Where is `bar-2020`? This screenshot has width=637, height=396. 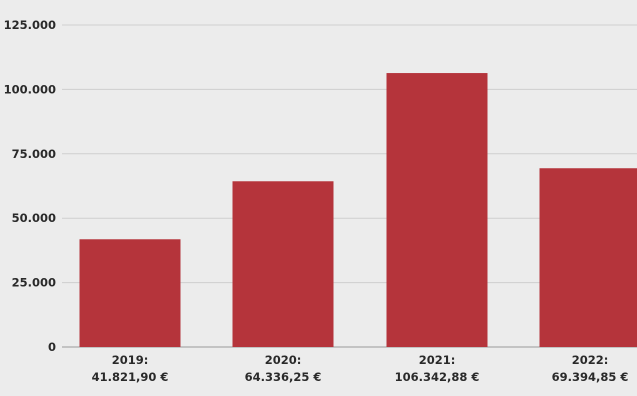
bar-2020 is located at coordinates (283, 264).